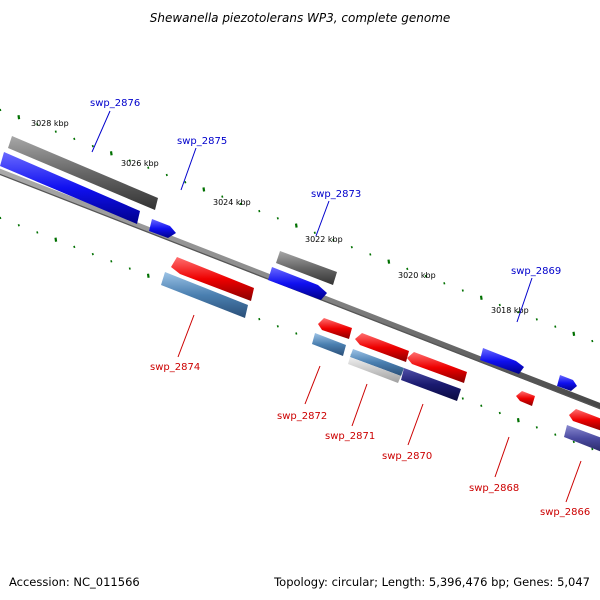 This screenshot has width=600, height=600. I want to click on gene-bar-swp-2874-red, so click(212, 279).